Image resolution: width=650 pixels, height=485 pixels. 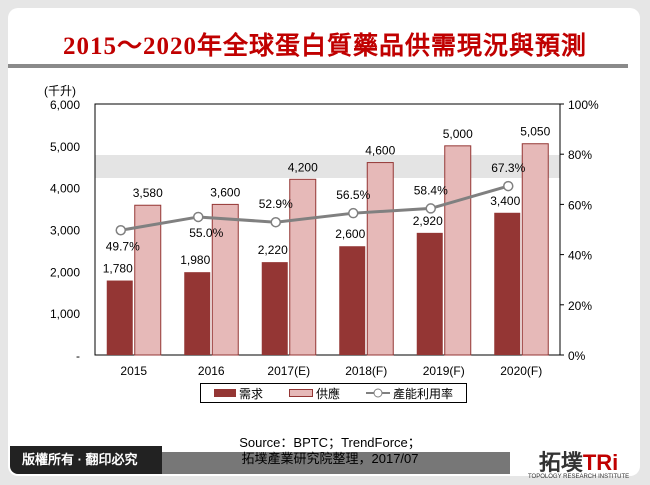 What do you see at coordinates (580, 155) in the screenshot?
I see `y2-tick-label: 80%` at bounding box center [580, 155].